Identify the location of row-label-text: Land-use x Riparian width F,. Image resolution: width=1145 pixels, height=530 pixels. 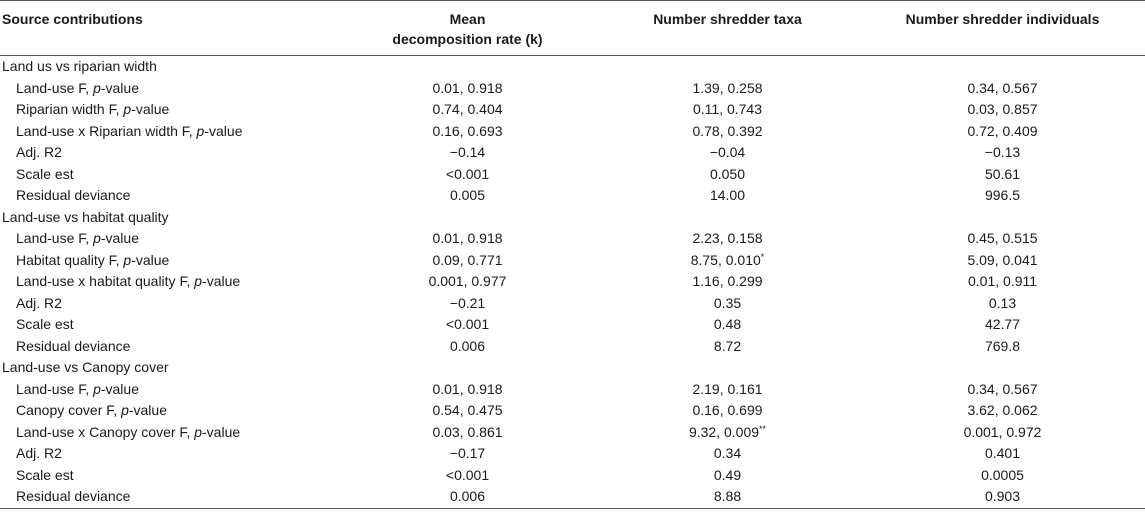
(106, 130).